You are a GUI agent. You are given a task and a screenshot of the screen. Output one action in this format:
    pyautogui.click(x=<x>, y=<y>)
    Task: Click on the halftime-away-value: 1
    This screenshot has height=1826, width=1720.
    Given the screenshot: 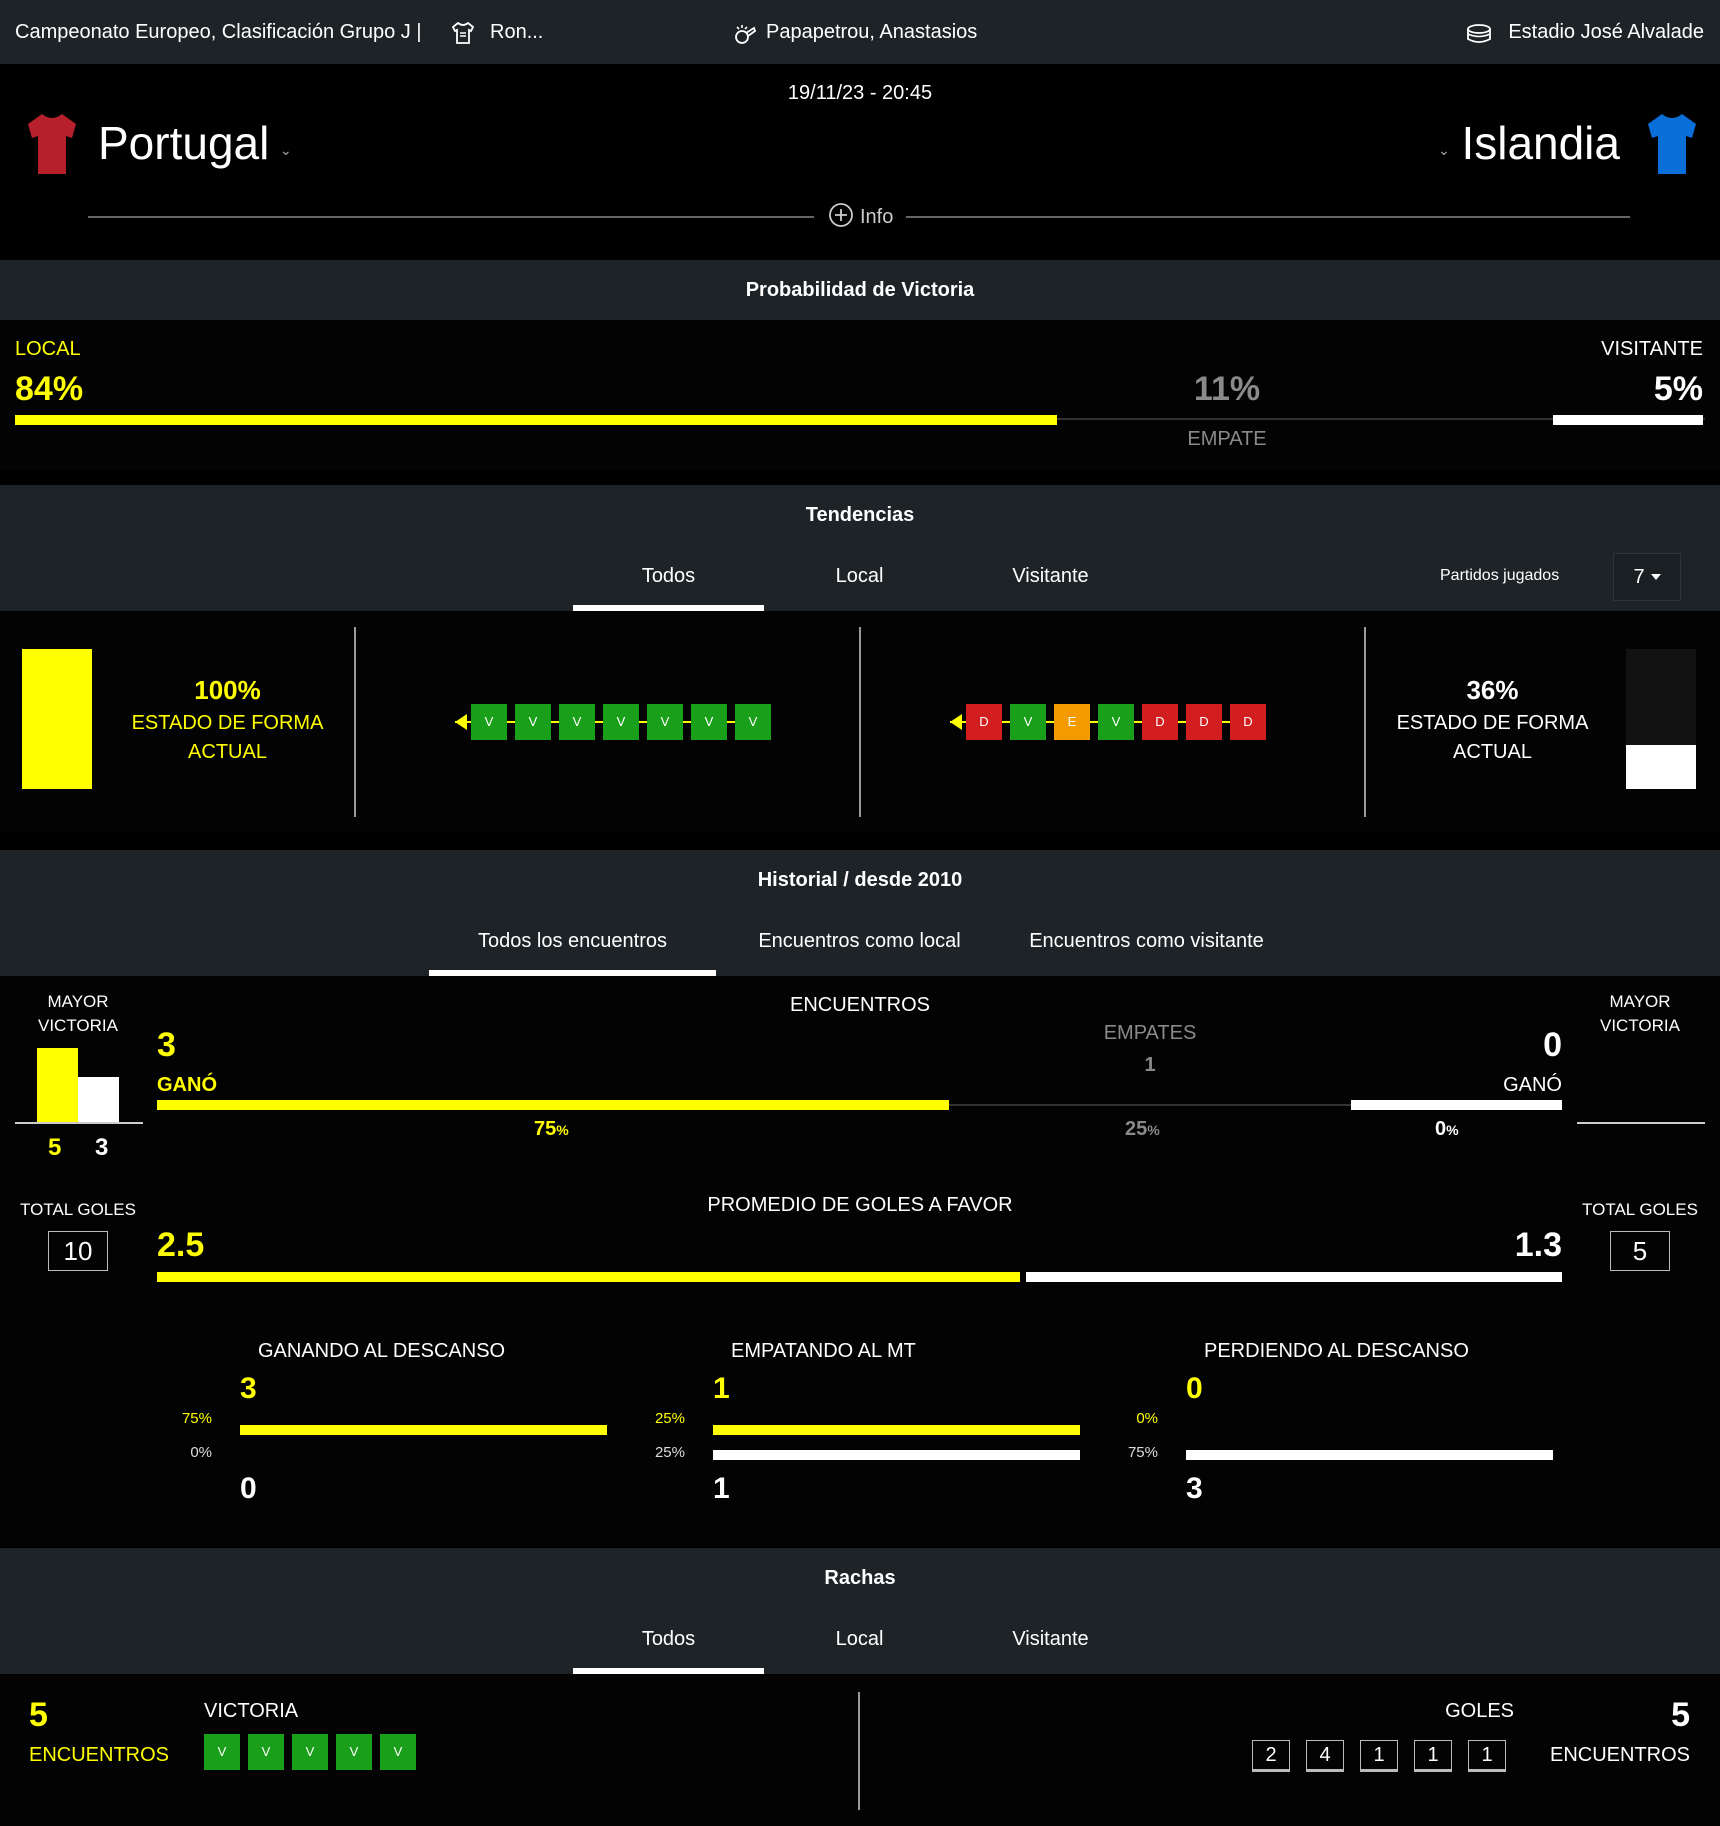 What is the action you would take?
    pyautogui.click(x=721, y=1488)
    